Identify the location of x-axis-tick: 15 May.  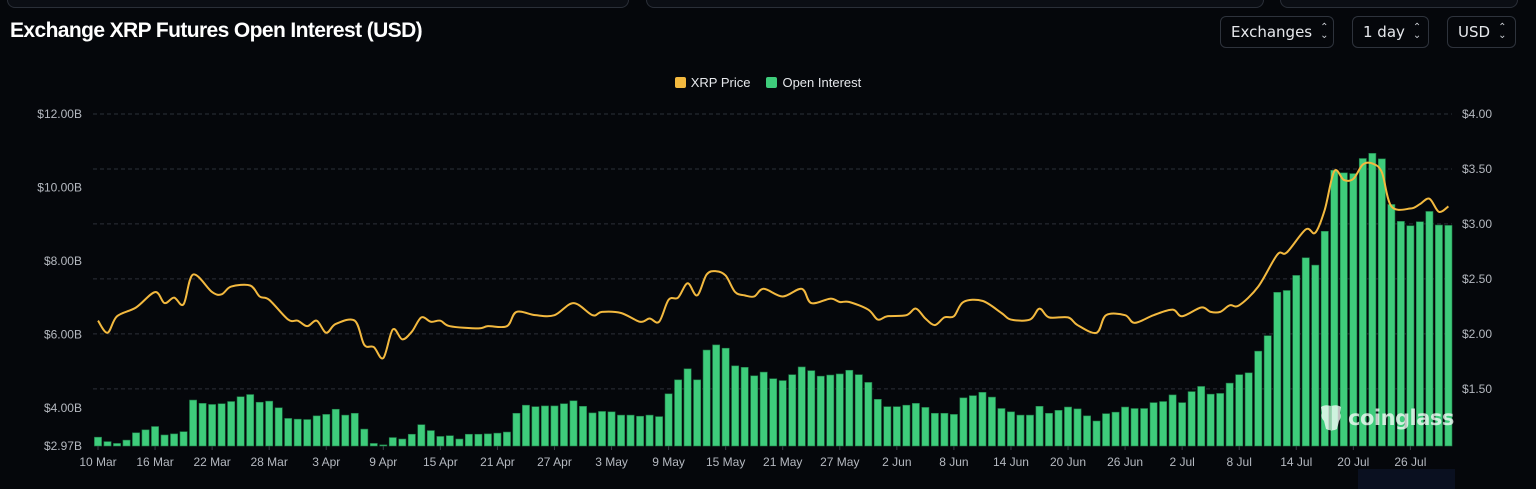
(725, 462).